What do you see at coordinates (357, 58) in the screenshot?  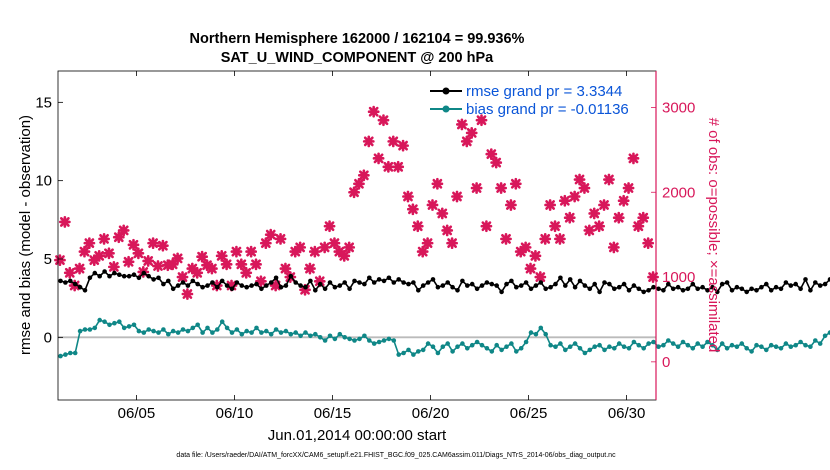 I see `chart-subtitle: SAT_U_WIND_COMPONENT @ 200 hPa` at bounding box center [357, 58].